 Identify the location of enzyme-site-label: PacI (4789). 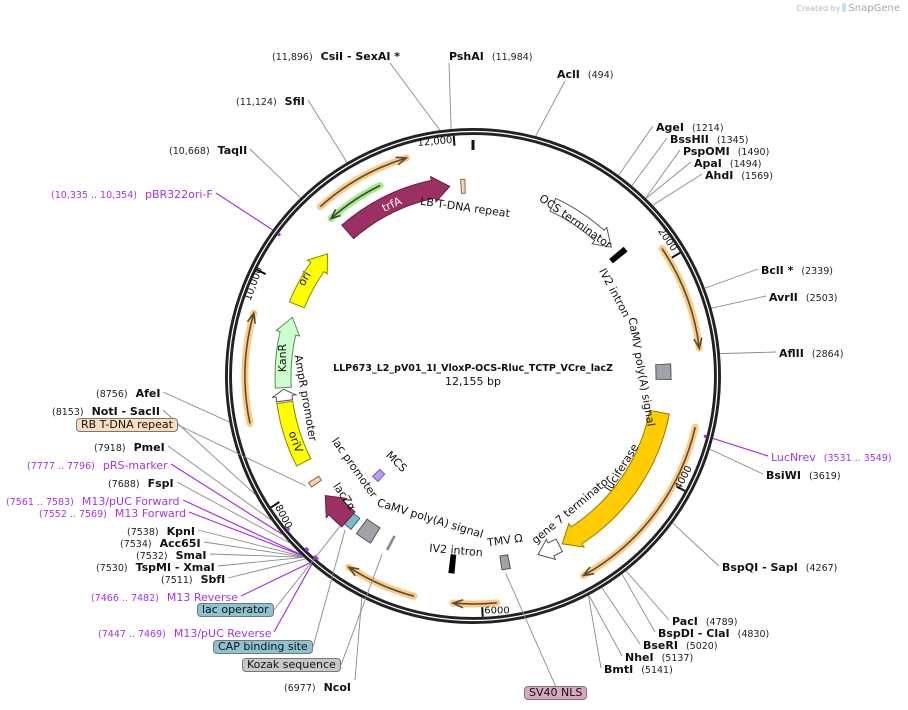
(704, 621).